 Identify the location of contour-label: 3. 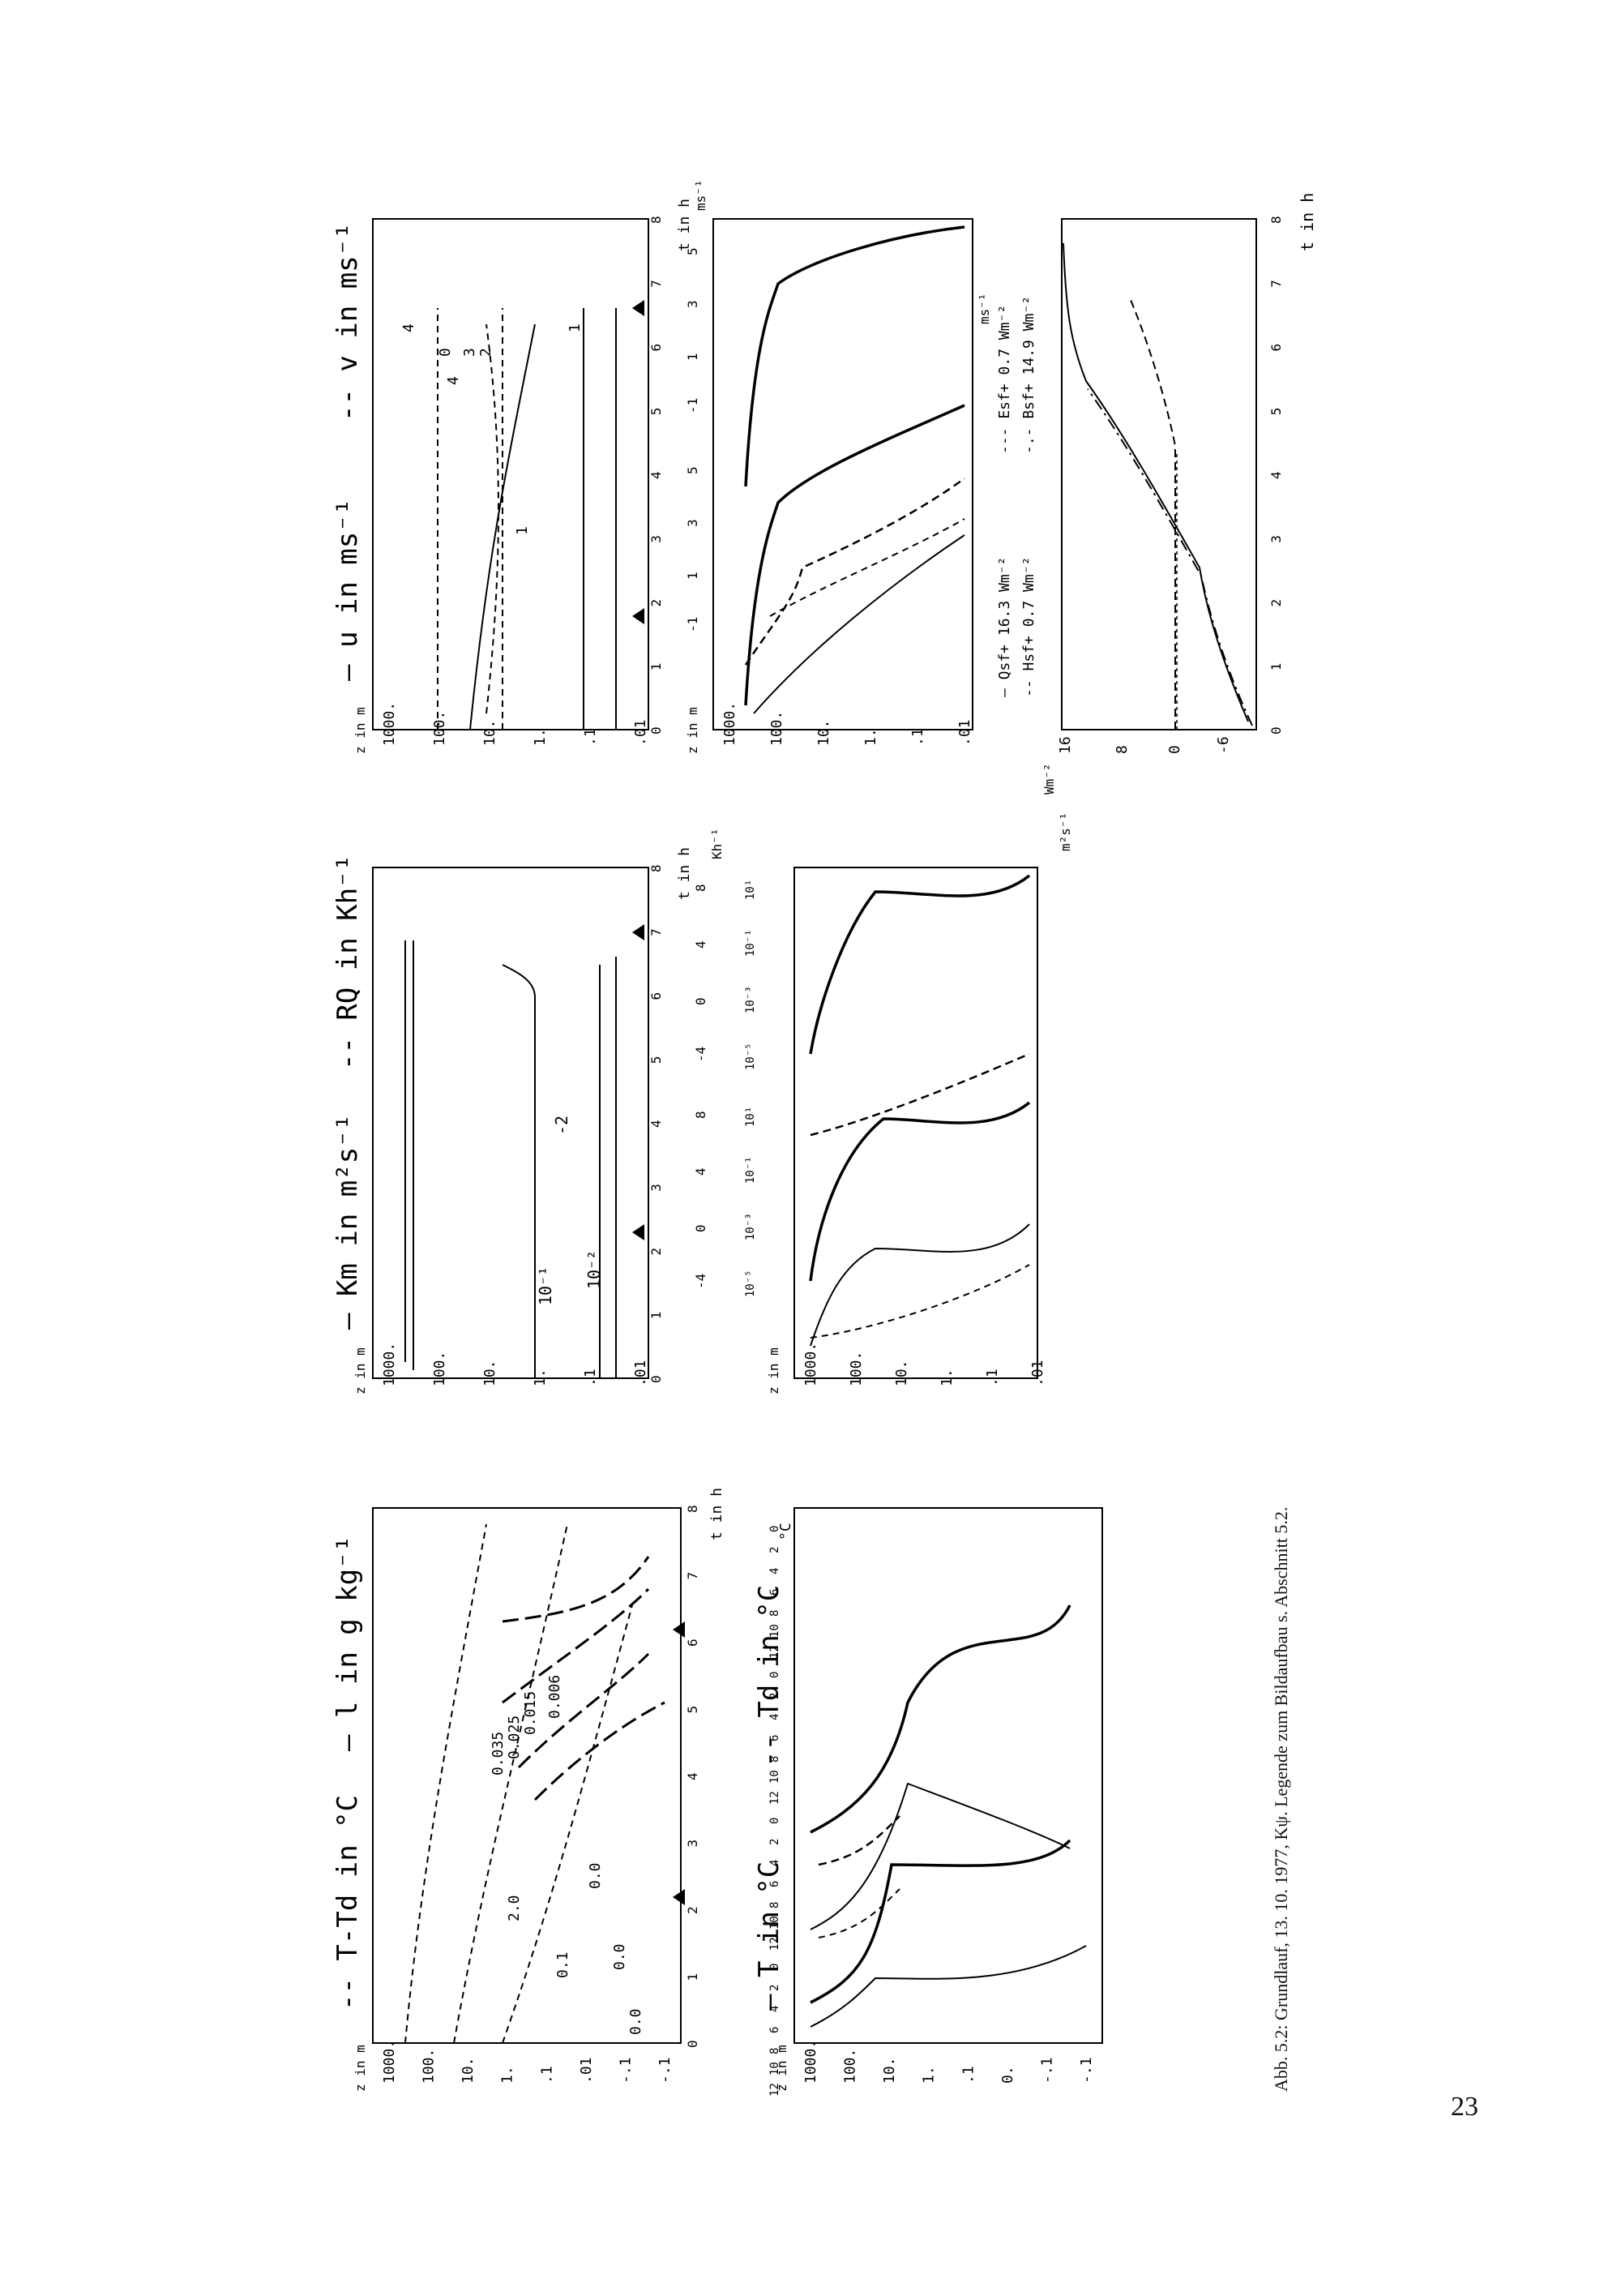
(469, 352).